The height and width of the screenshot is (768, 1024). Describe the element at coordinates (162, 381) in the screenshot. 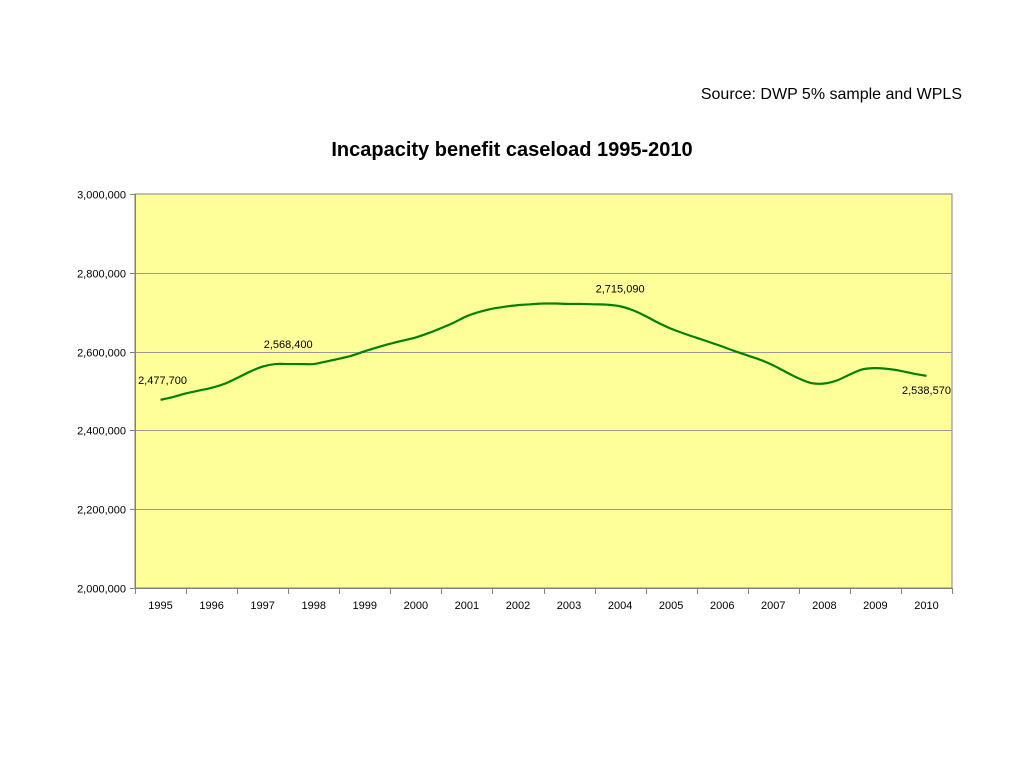

I see `data-label: 2,477,700` at that location.